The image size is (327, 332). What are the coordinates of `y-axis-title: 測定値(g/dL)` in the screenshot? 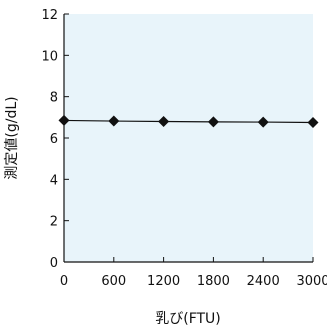 It's located at (12, 137).